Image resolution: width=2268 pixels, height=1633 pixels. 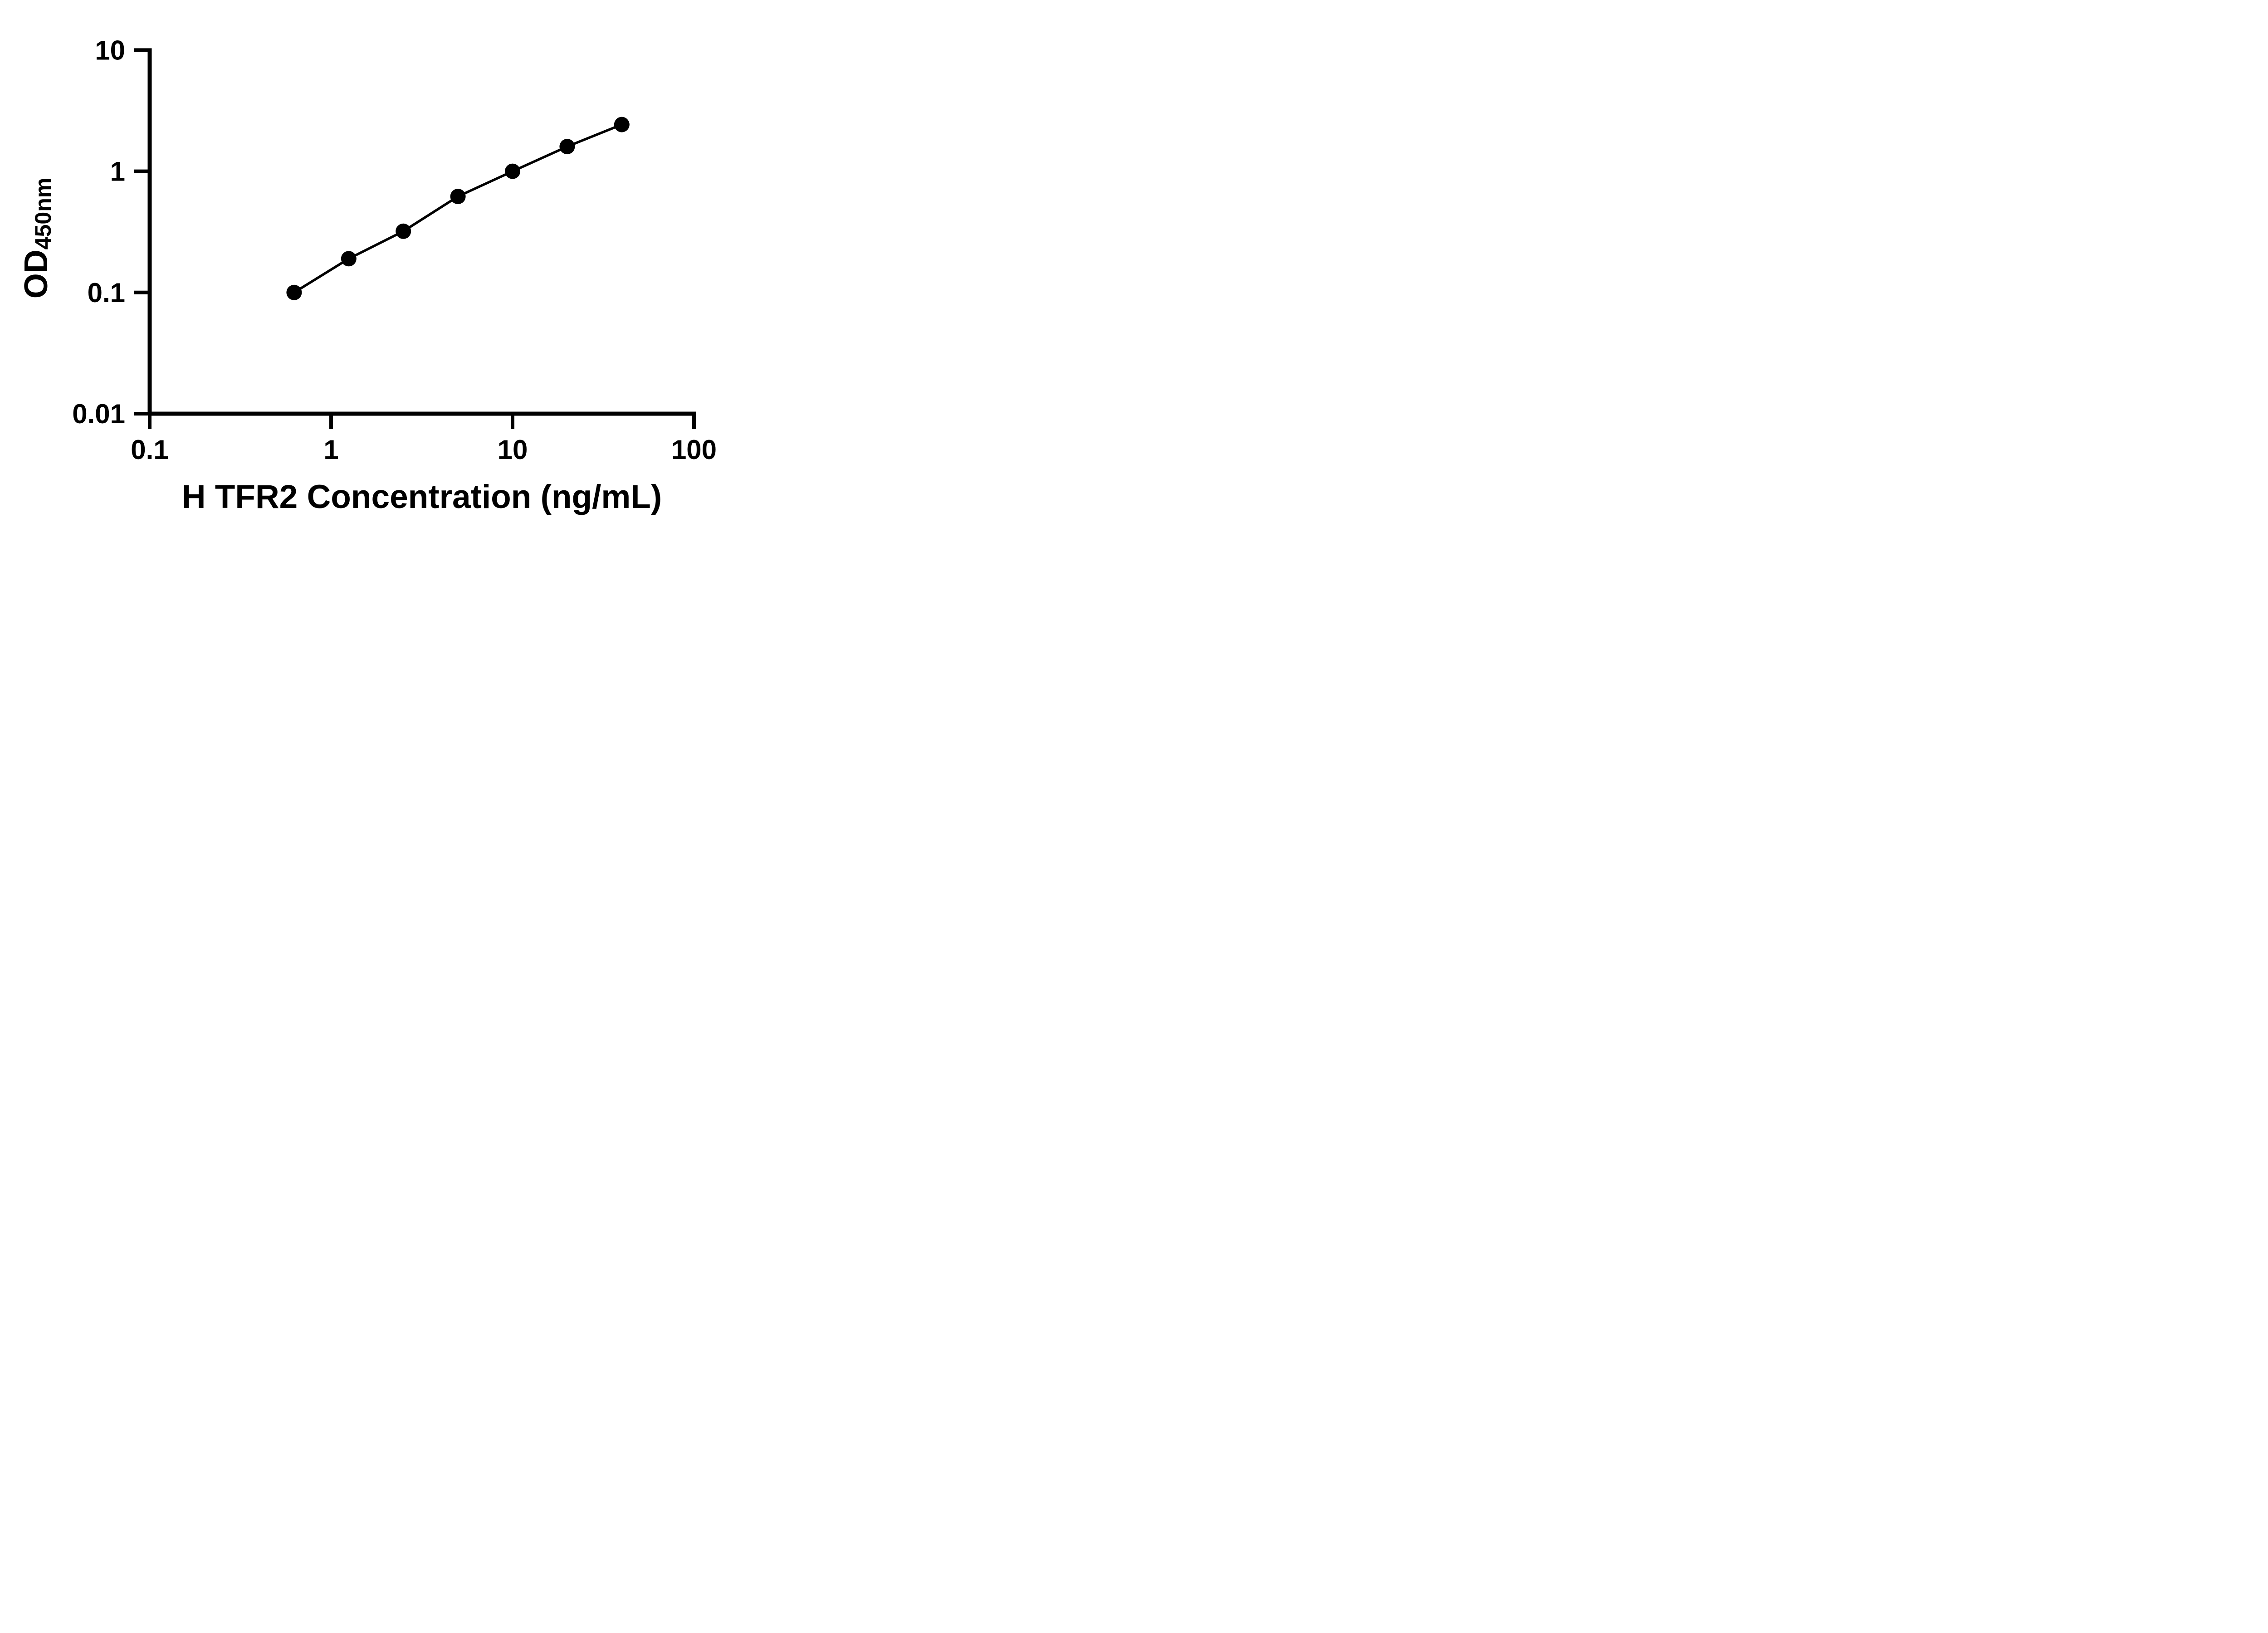 I want to click on x-tick-label: 10, so click(x=513, y=450).